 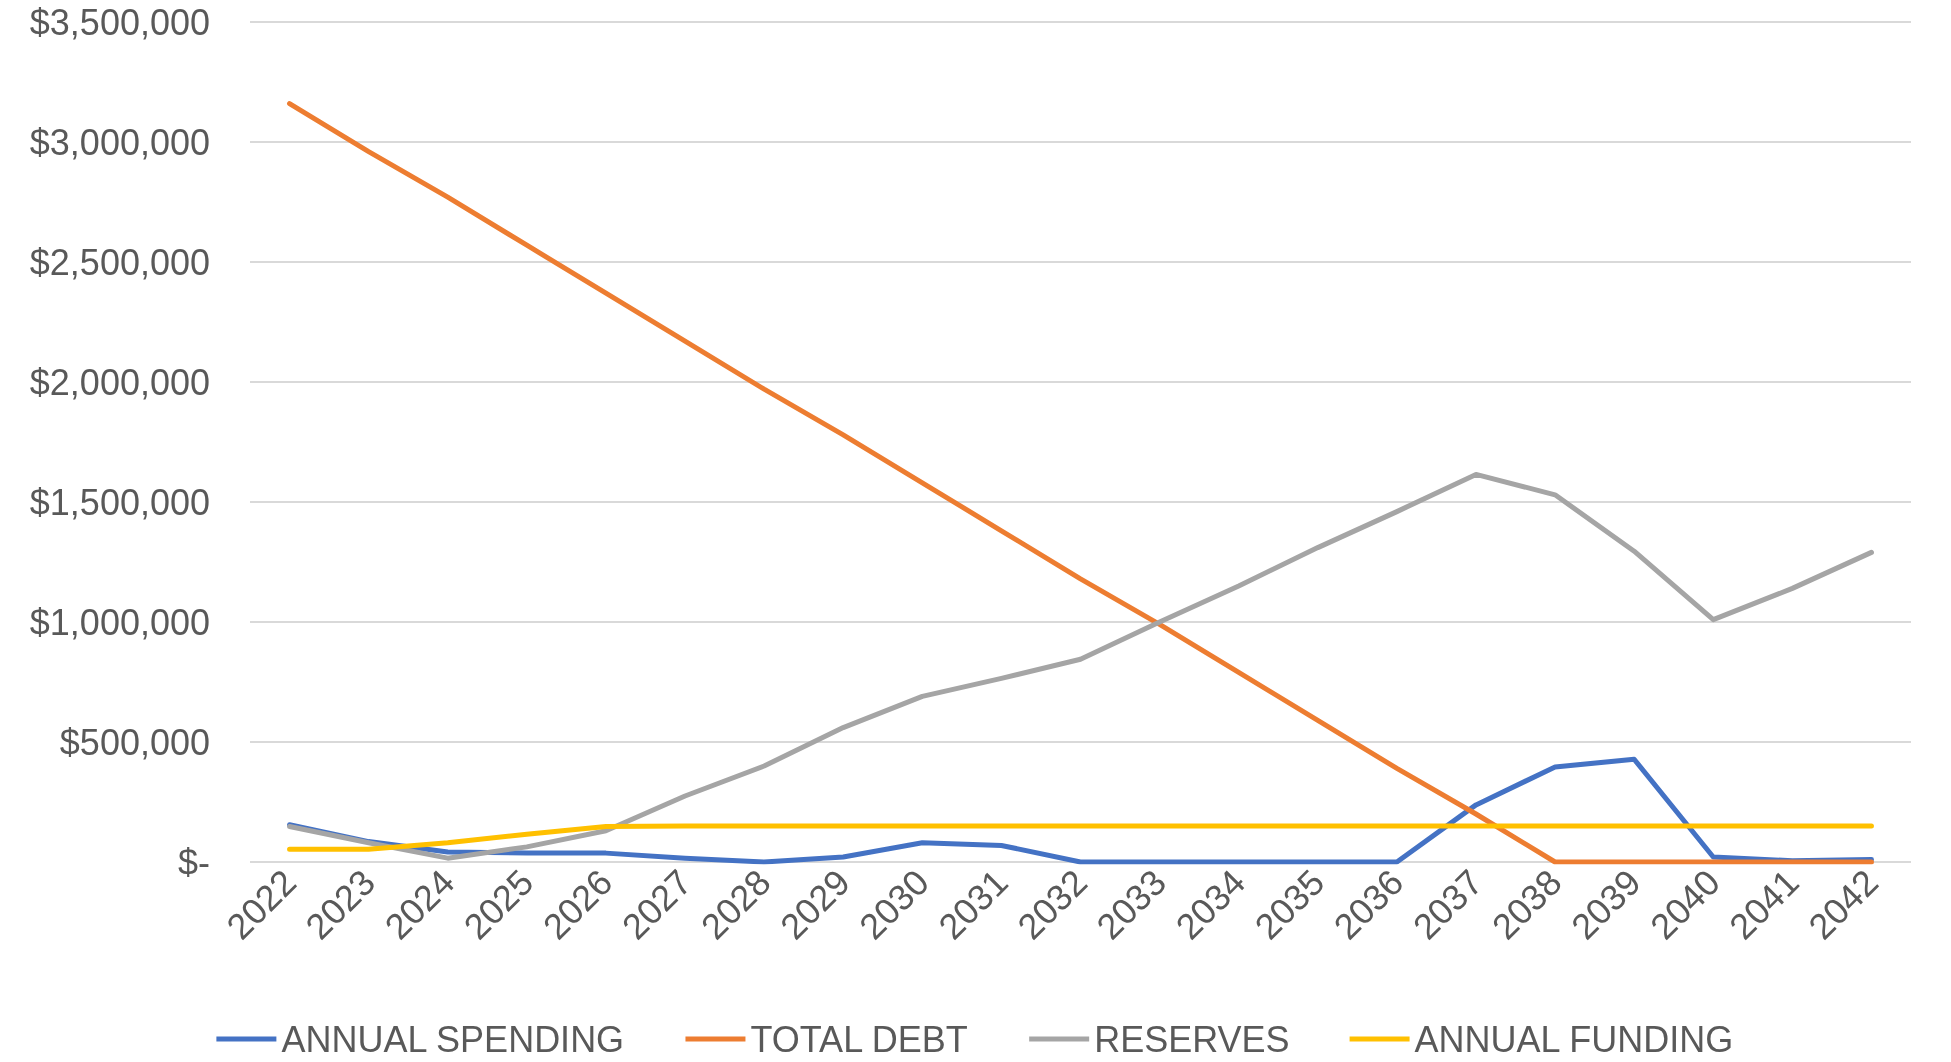 What do you see at coordinates (119, 22) in the screenshot?
I see `y-tick-label: $3,500,000` at bounding box center [119, 22].